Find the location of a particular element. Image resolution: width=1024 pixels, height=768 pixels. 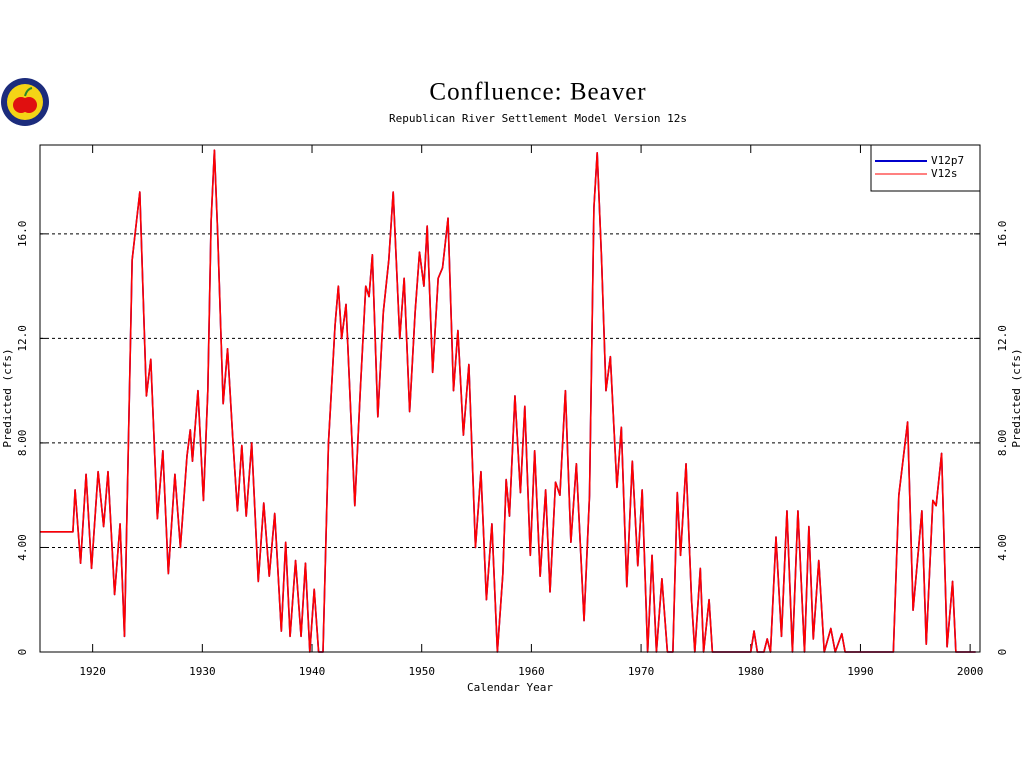

x-tick-label: 1930 is located at coordinates (202, 671).